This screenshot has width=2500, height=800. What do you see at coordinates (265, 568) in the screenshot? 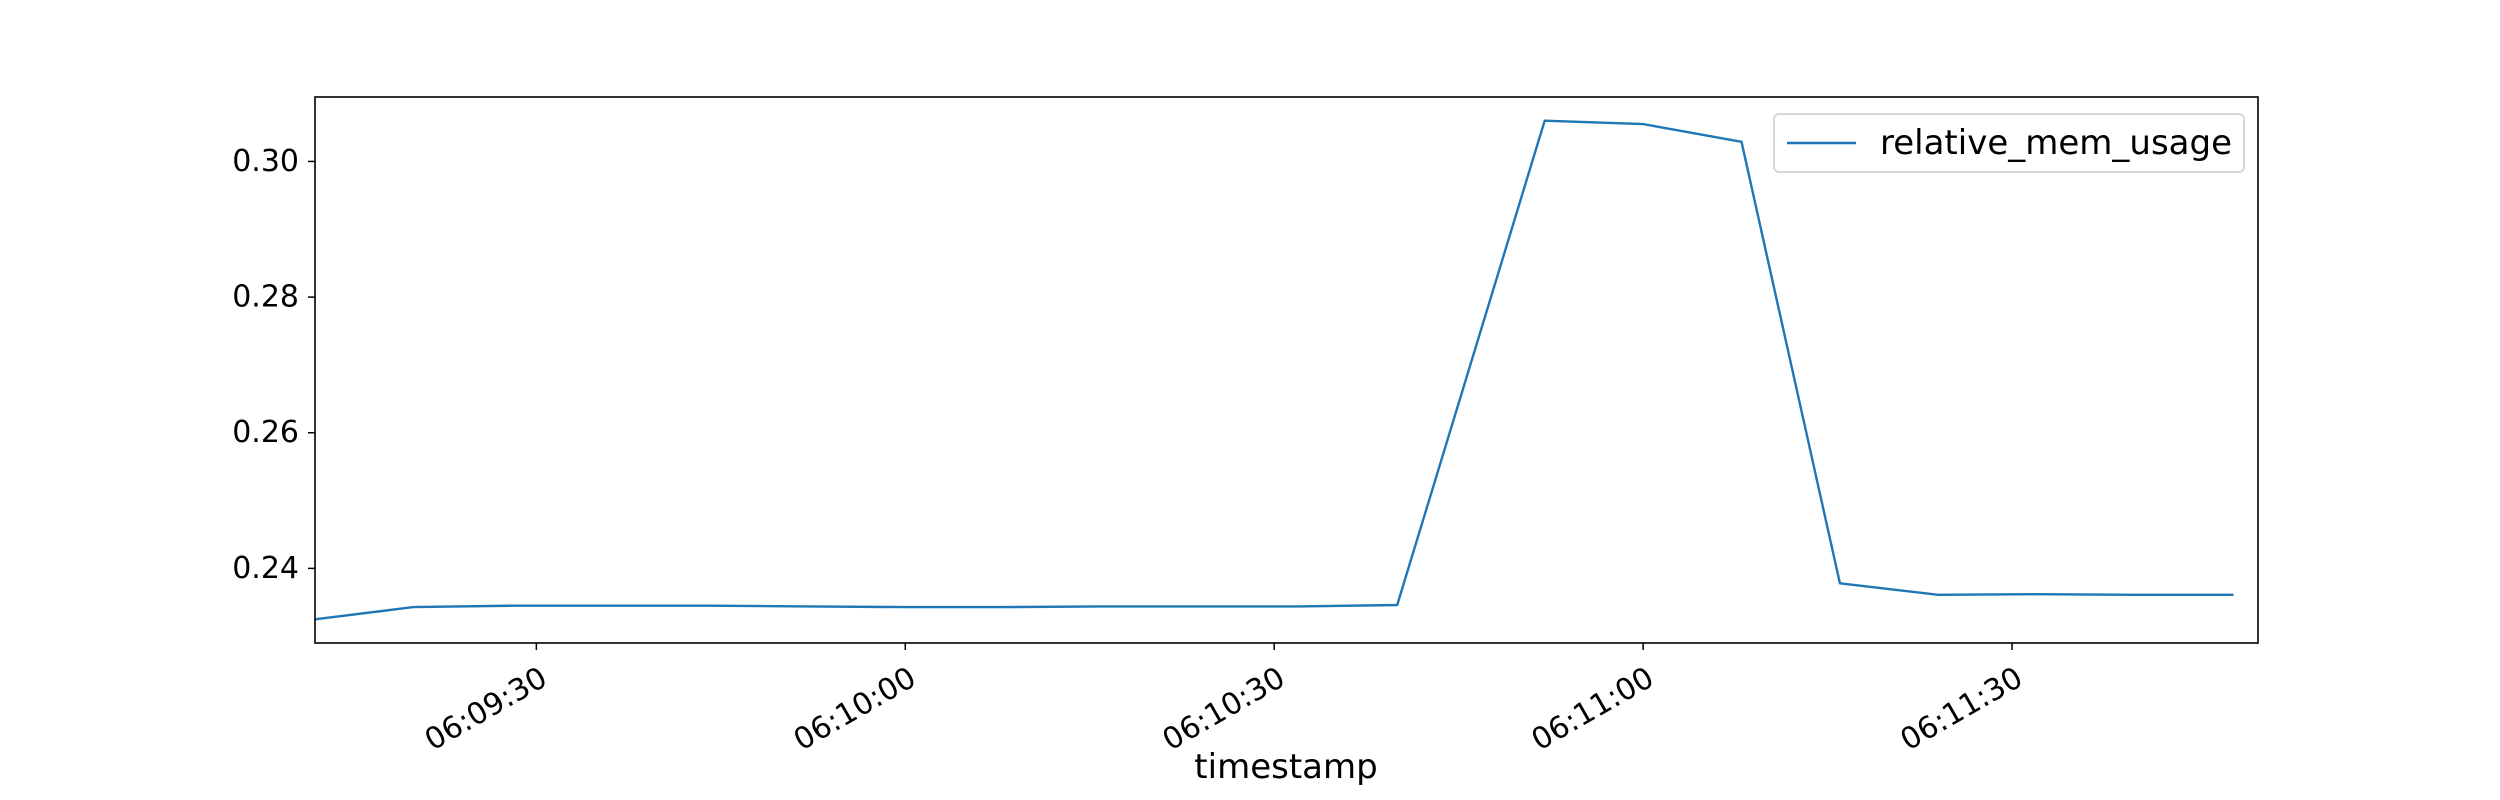
I see `y-tick-label: 0.24` at bounding box center [265, 568].